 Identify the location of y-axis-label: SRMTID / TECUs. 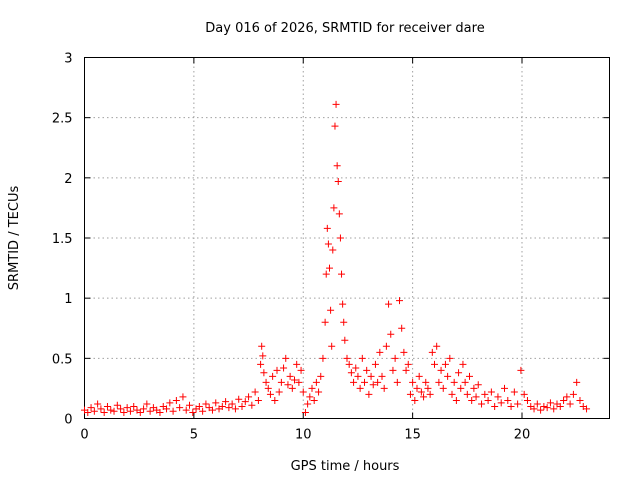
(14, 238).